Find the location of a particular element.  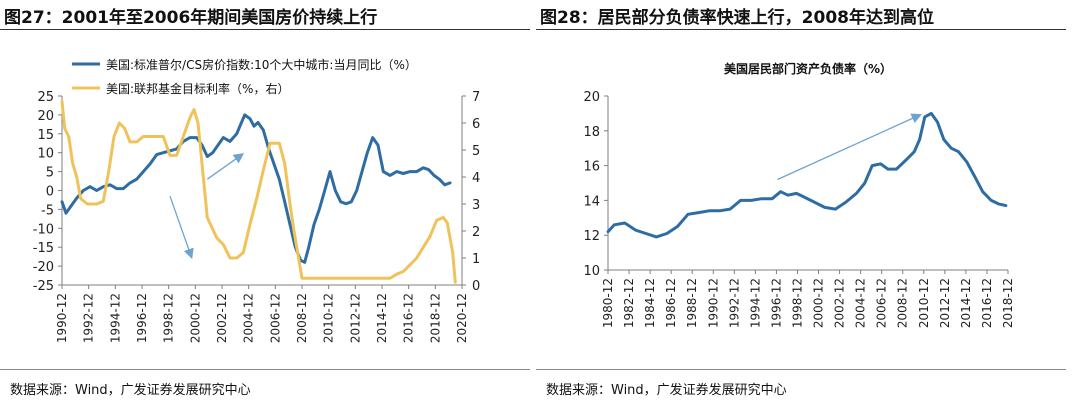

y-tick-label-left: -10 is located at coordinates (43, 229).